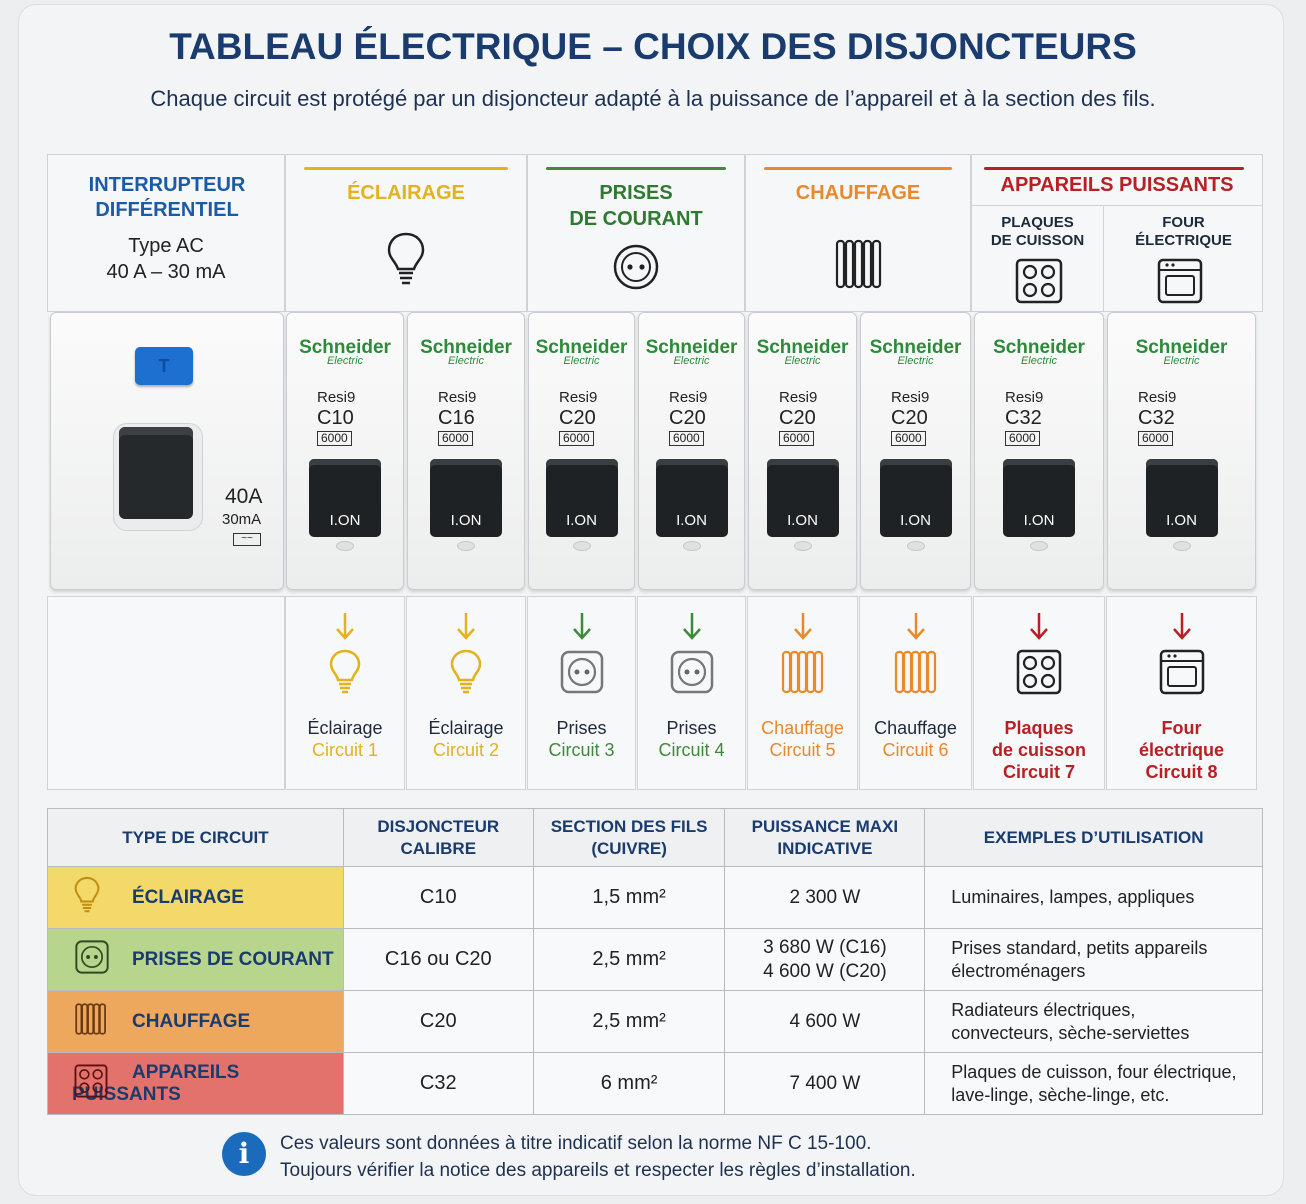 Image resolution: width=1306 pixels, height=1204 pixels. What do you see at coordinates (345, 693) in the screenshot?
I see `circuit-label-1: Éclairage Circuit 1` at bounding box center [345, 693].